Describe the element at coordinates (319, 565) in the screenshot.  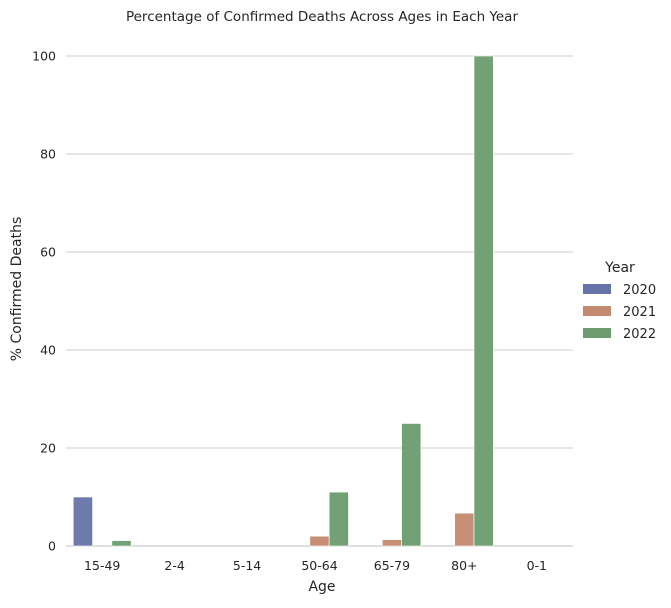
I see `x-tick-label: 50-64` at that location.